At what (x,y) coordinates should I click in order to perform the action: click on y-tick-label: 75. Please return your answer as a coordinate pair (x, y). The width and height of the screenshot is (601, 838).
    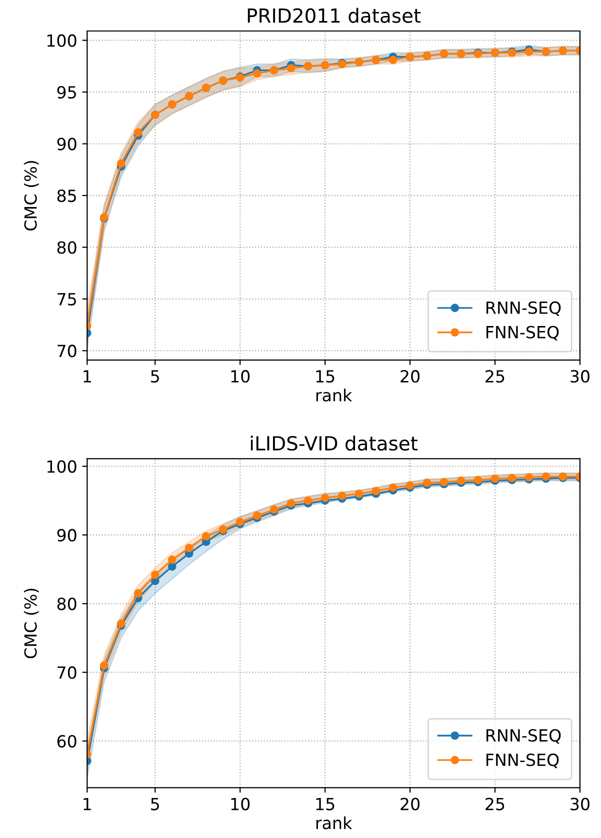
    Looking at the image, I should click on (67, 299).